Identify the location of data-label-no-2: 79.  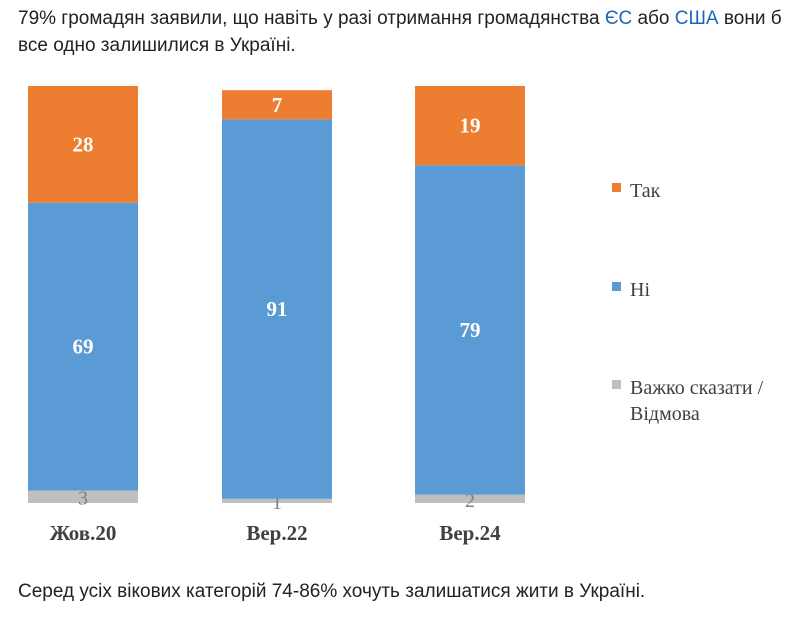
(470, 330).